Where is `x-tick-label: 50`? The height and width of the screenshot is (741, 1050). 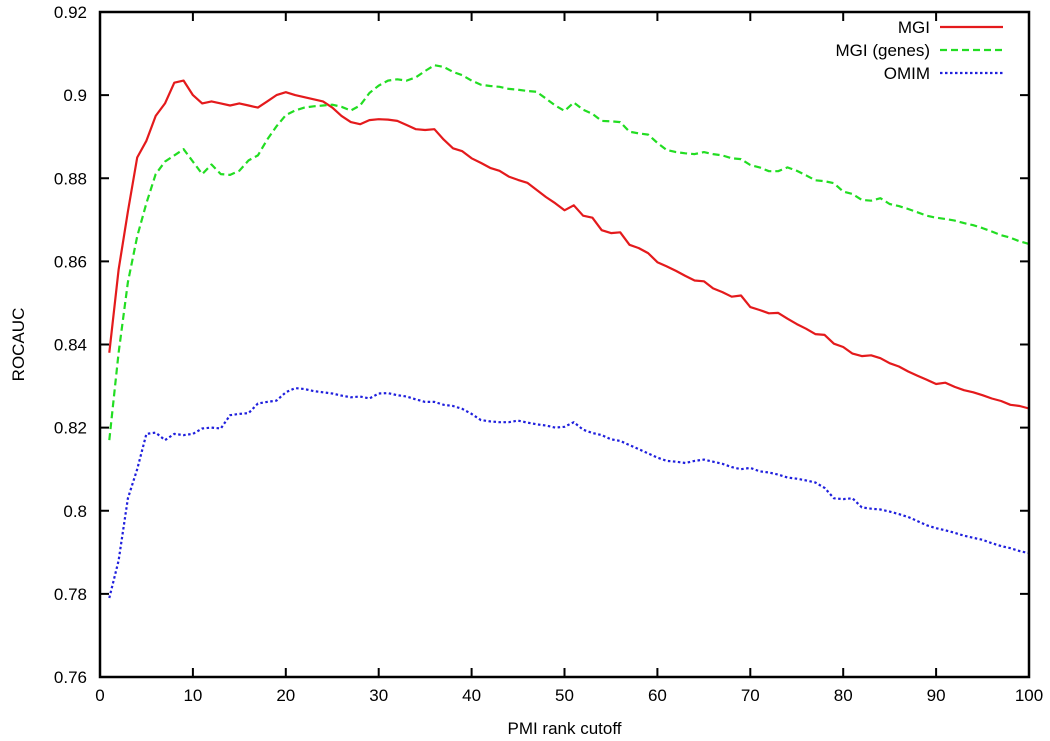 x-tick-label: 50 is located at coordinates (564, 695).